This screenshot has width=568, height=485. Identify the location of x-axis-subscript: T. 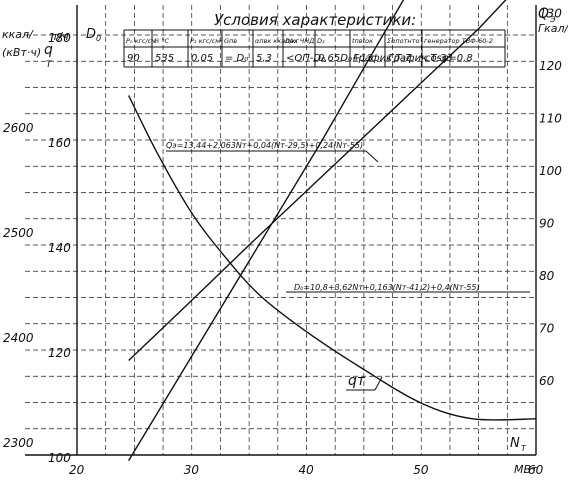
(524, 448).